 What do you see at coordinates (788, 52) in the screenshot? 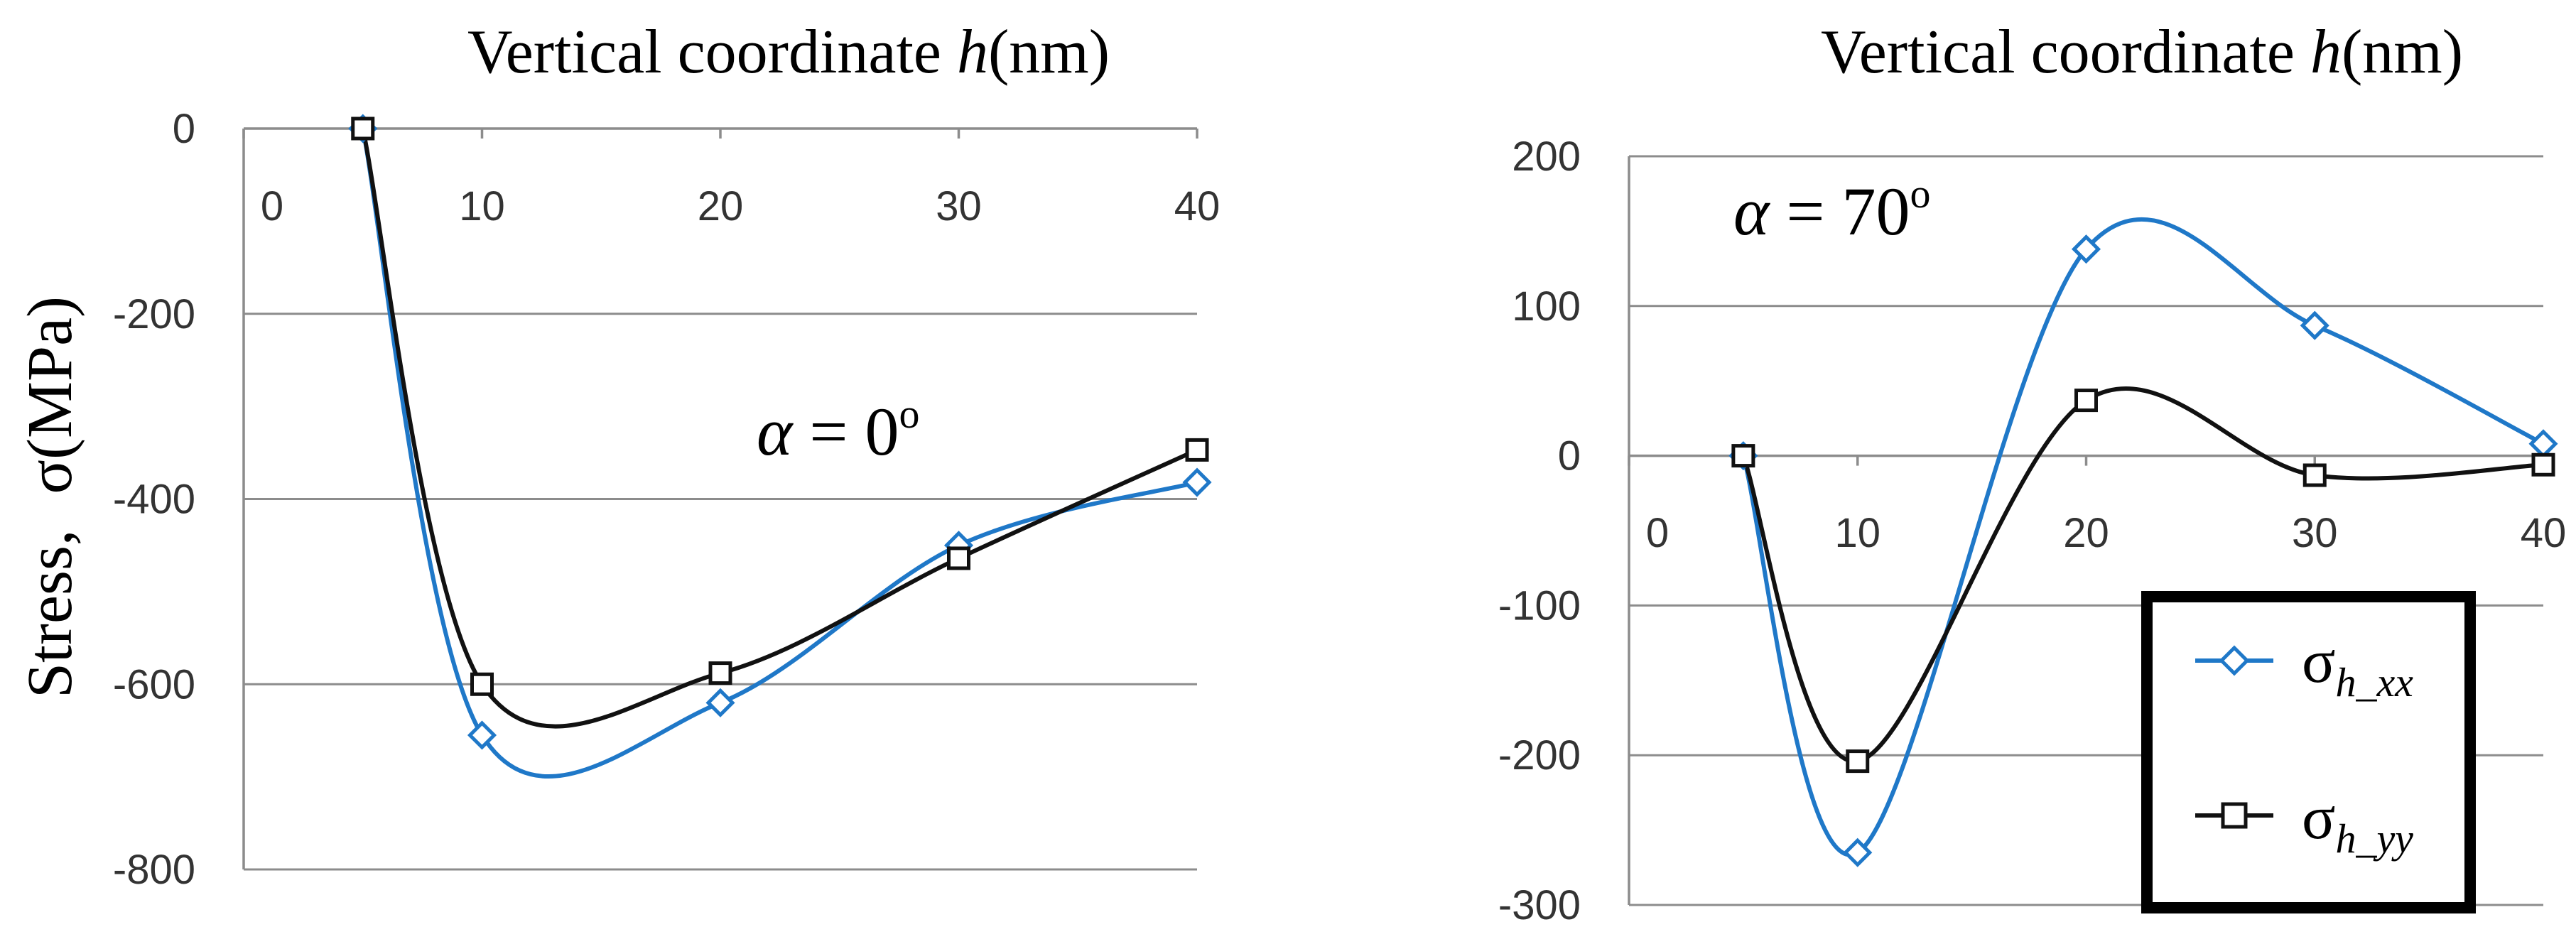
I see `chart-left-title: Vertical coordinate h(nm)` at bounding box center [788, 52].